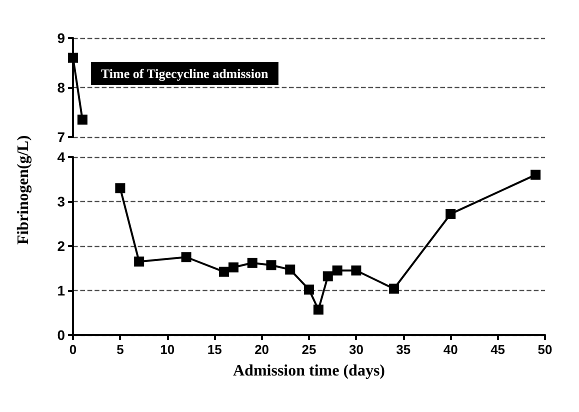  What do you see at coordinates (167, 349) in the screenshot?
I see `x-tick-label: 10` at bounding box center [167, 349].